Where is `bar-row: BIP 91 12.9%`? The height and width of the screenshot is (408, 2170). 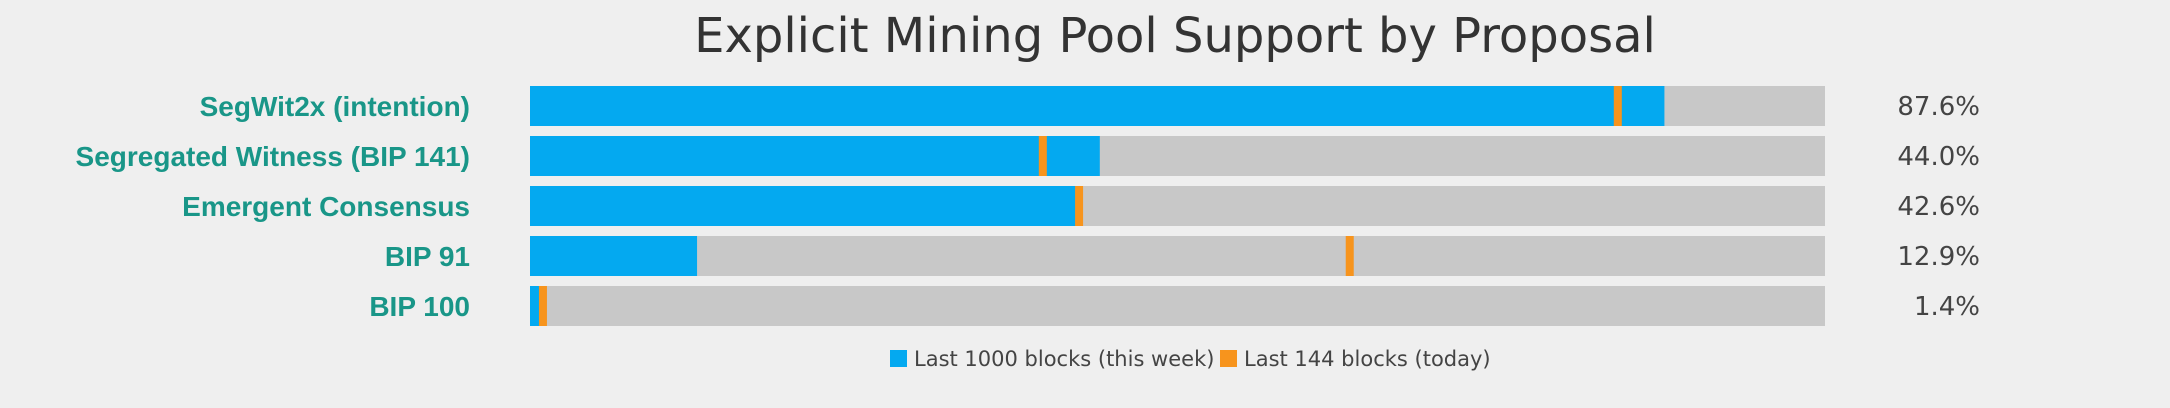 bar-row: BIP 91 12.9% is located at coordinates (1182, 256).